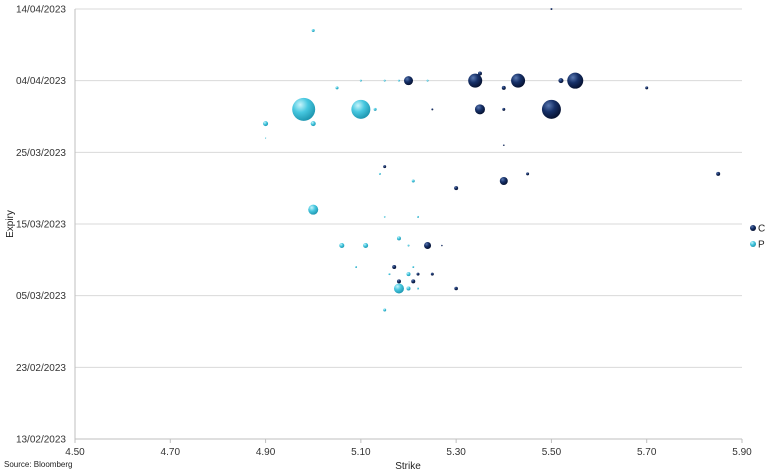 This screenshot has width=770, height=475. What do you see at coordinates (552, 452) in the screenshot?
I see `x-tick-label: 5.50` at bounding box center [552, 452].